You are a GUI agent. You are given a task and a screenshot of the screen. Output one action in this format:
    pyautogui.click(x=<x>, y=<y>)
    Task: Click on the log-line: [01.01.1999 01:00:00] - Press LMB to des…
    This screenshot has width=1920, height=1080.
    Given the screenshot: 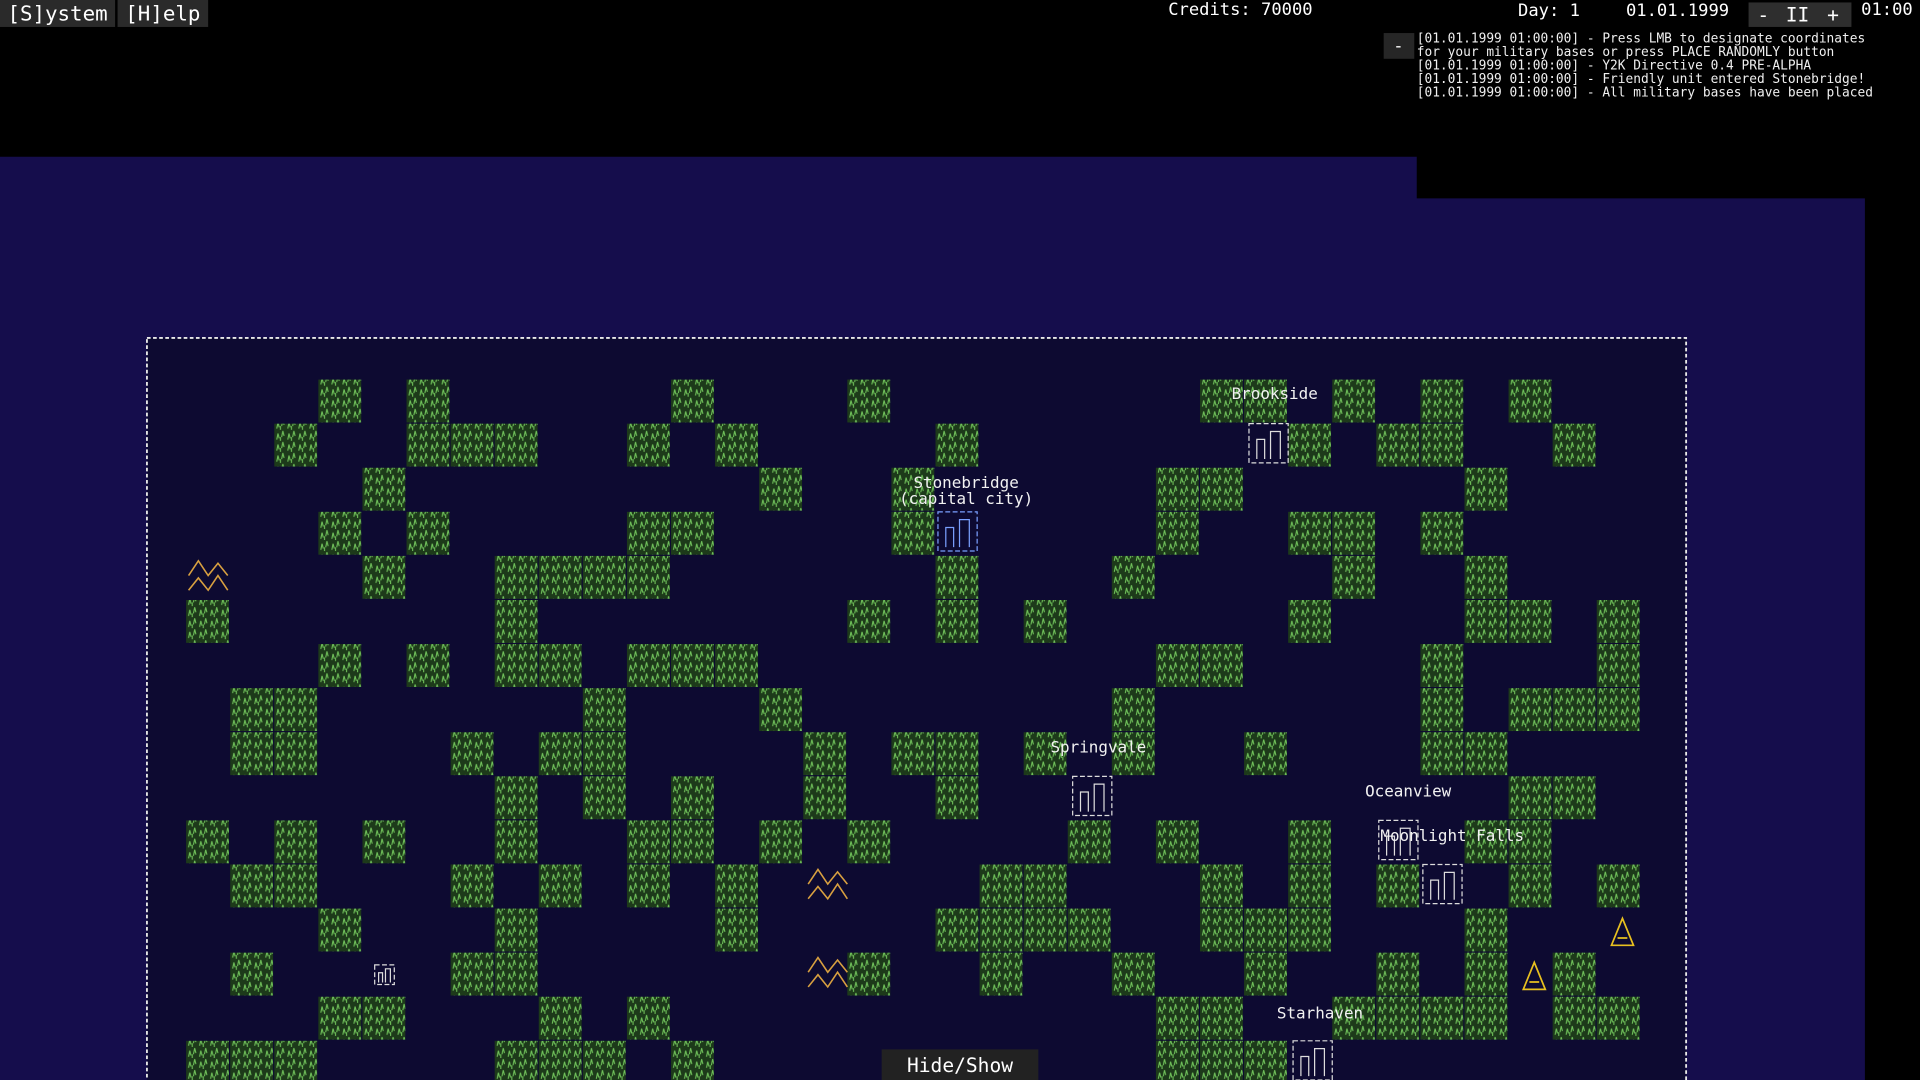 What is the action you would take?
    pyautogui.click(x=1641, y=39)
    